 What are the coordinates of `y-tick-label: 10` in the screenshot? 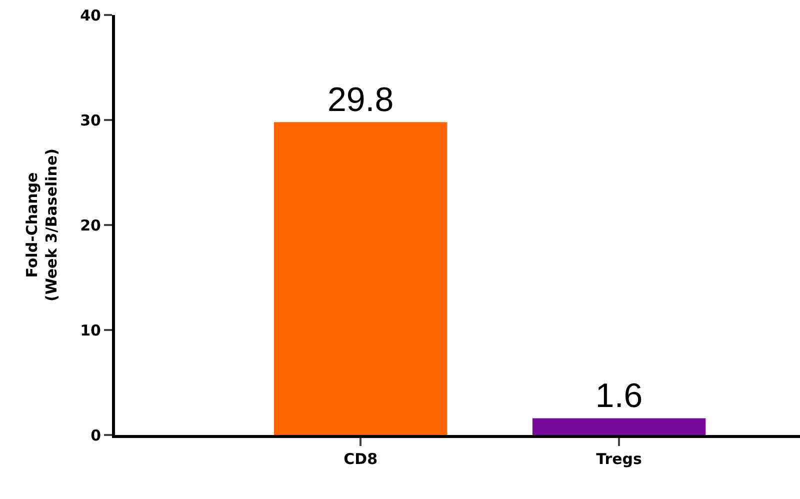 It's located at (90, 330).